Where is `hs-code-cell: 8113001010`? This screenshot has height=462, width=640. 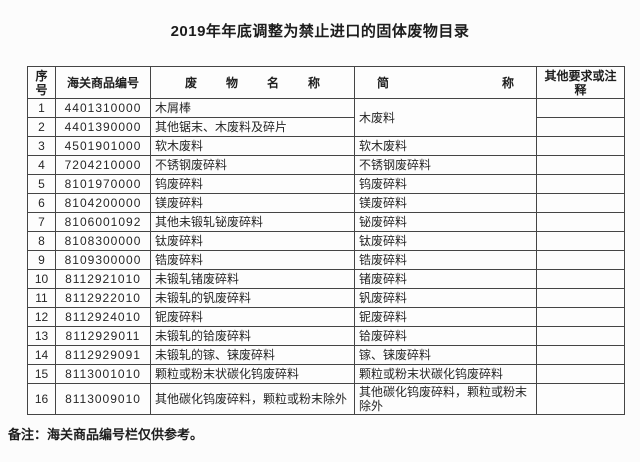
hs-code-cell: 8113001010 is located at coordinates (103, 374).